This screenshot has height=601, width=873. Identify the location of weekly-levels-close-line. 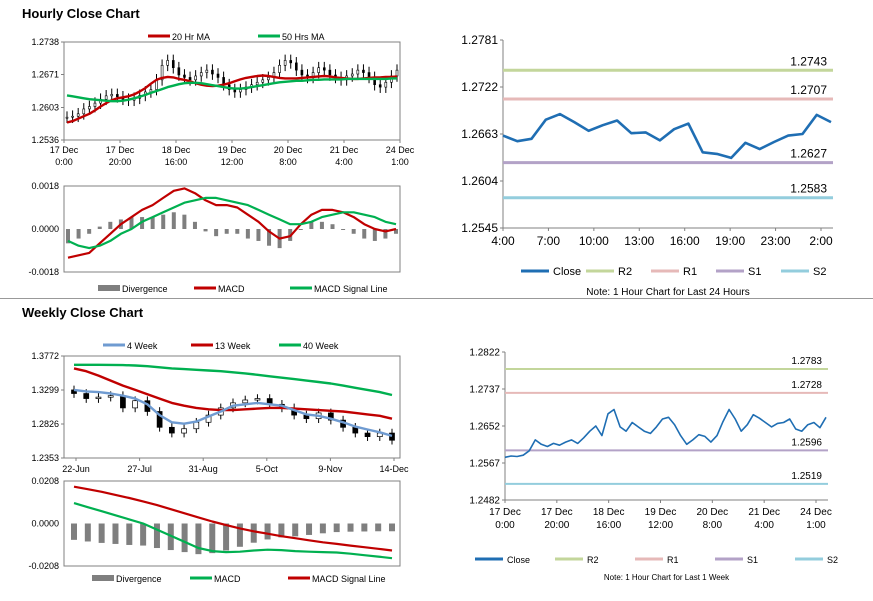
(665, 433).